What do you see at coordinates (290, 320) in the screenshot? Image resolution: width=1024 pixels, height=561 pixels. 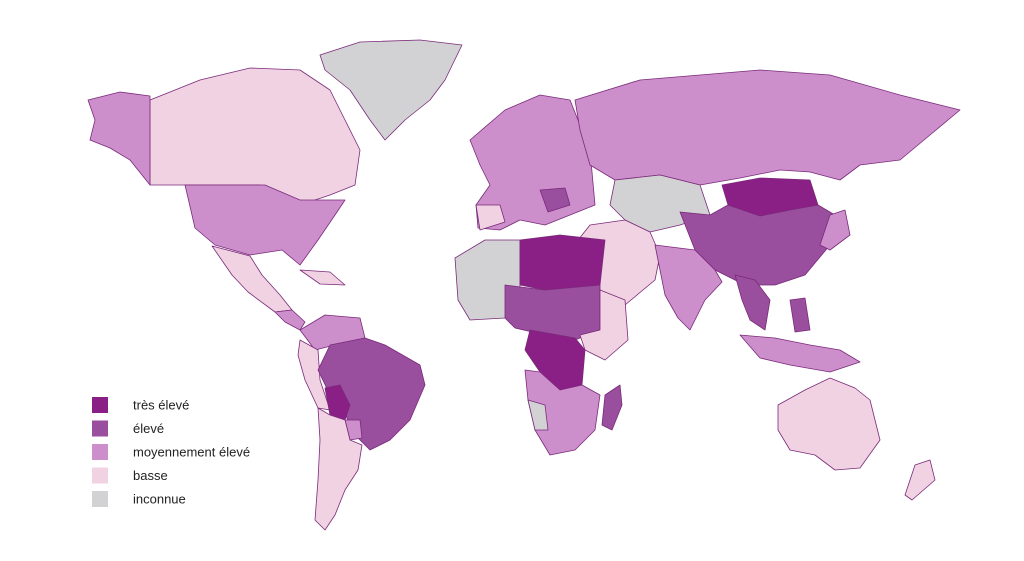 I see `central-america` at bounding box center [290, 320].